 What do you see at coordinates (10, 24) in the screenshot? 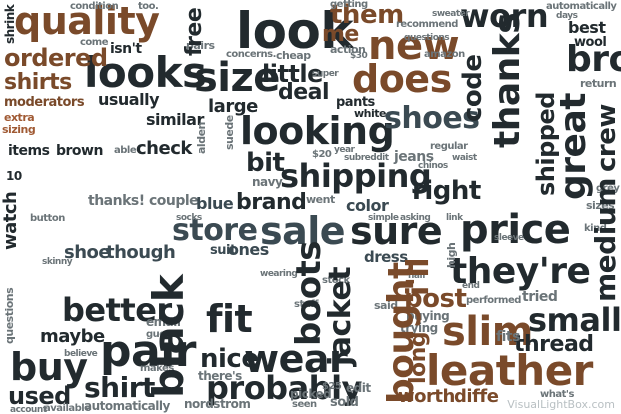
I see `word: shrink` at bounding box center [10, 24].